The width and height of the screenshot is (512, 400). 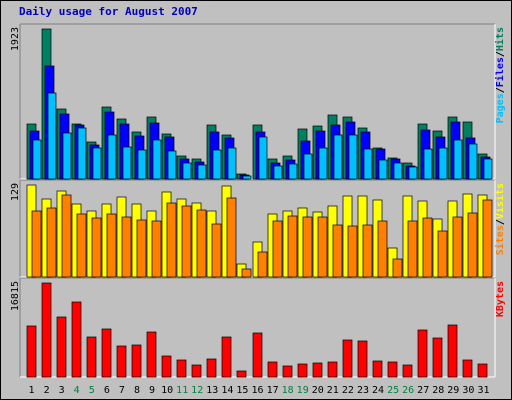 I want to click on legend-visits: Sites/Visits, so click(x=500, y=219).